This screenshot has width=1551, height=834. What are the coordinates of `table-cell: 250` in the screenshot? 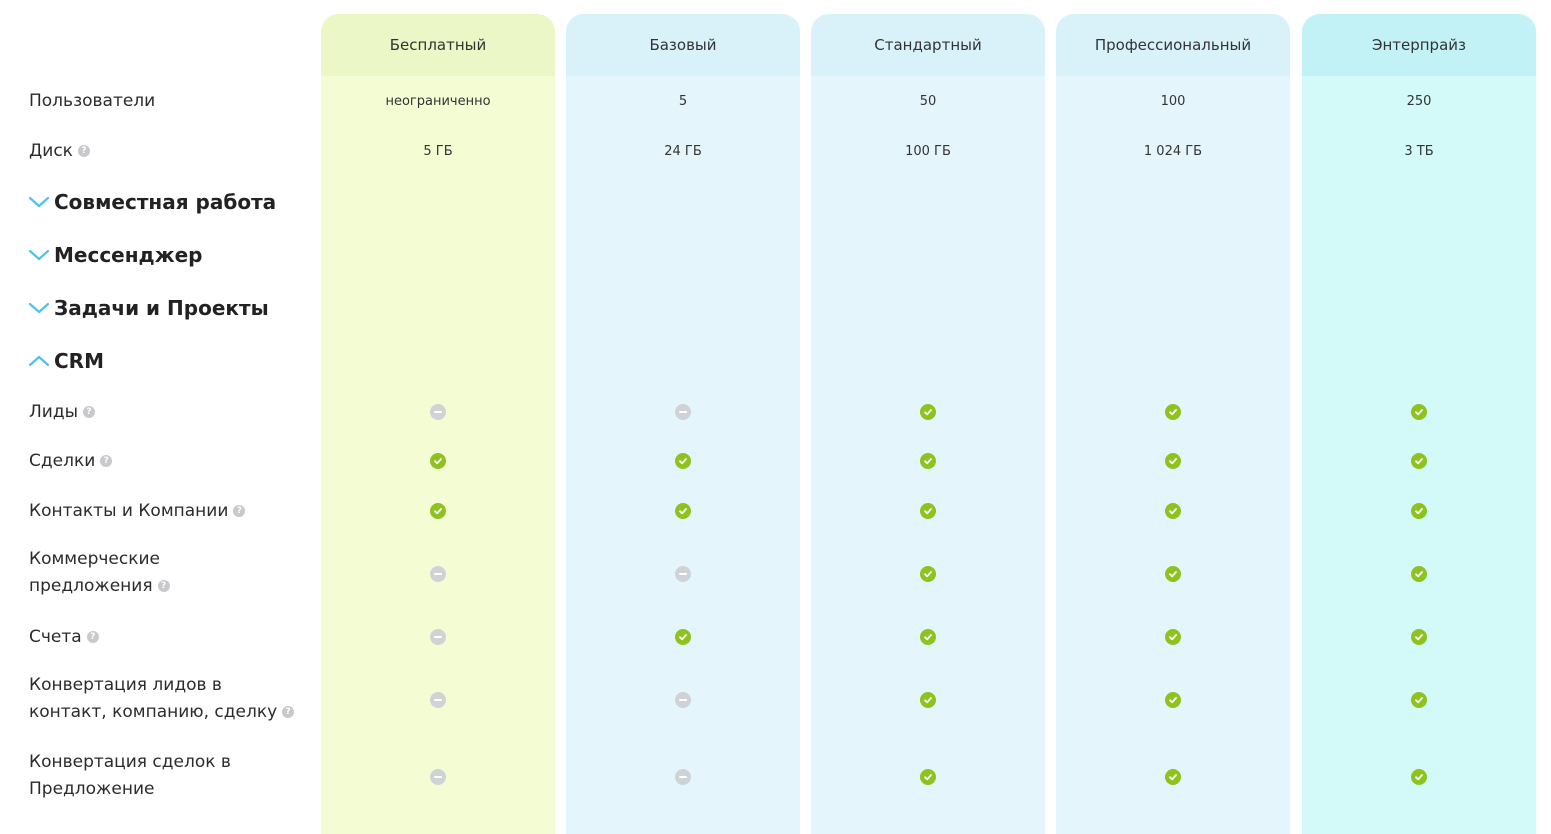 It's located at (1419, 101).